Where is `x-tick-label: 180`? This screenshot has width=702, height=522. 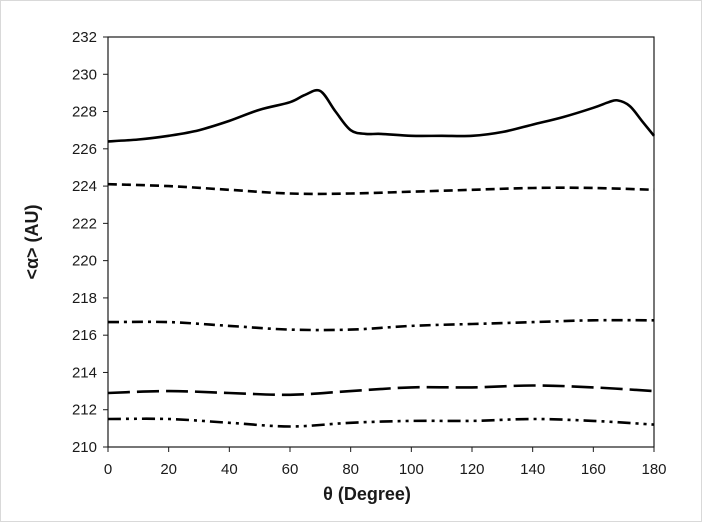 x-tick-label: 180 is located at coordinates (653, 469).